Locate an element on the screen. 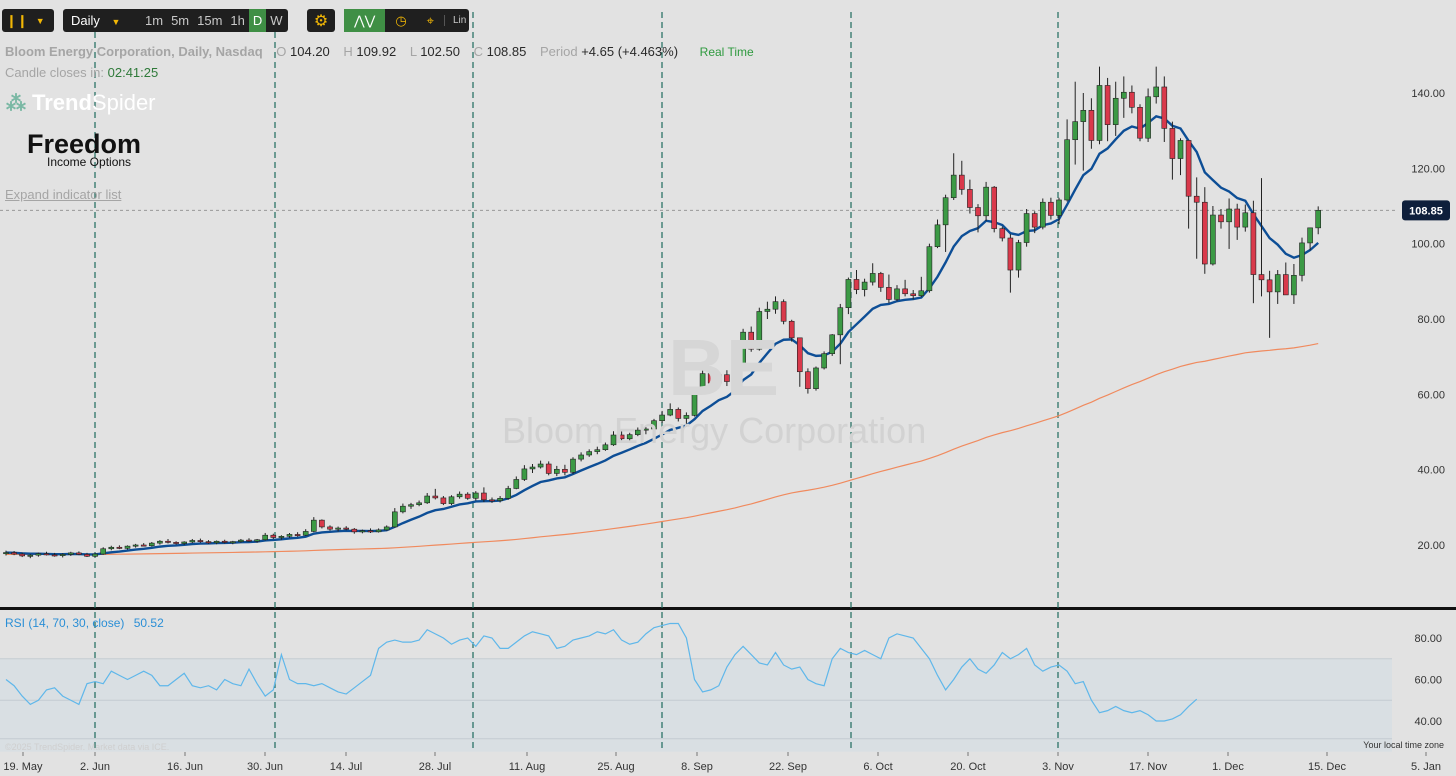  crosshair-icon: ⌖ is located at coordinates (430, 20).